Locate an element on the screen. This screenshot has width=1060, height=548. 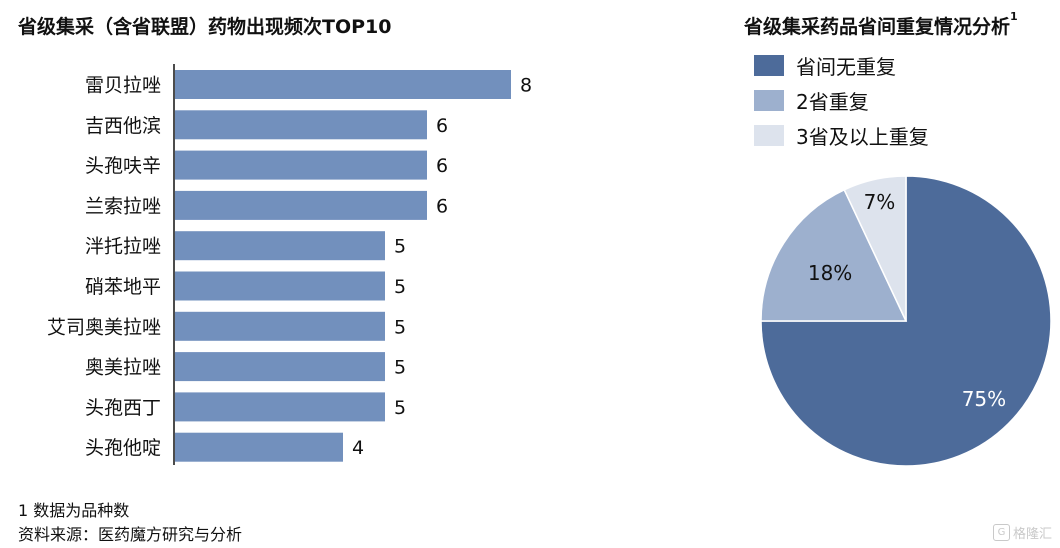
pie-title-footnote-marker: 1 is located at coordinates (1014, 16).